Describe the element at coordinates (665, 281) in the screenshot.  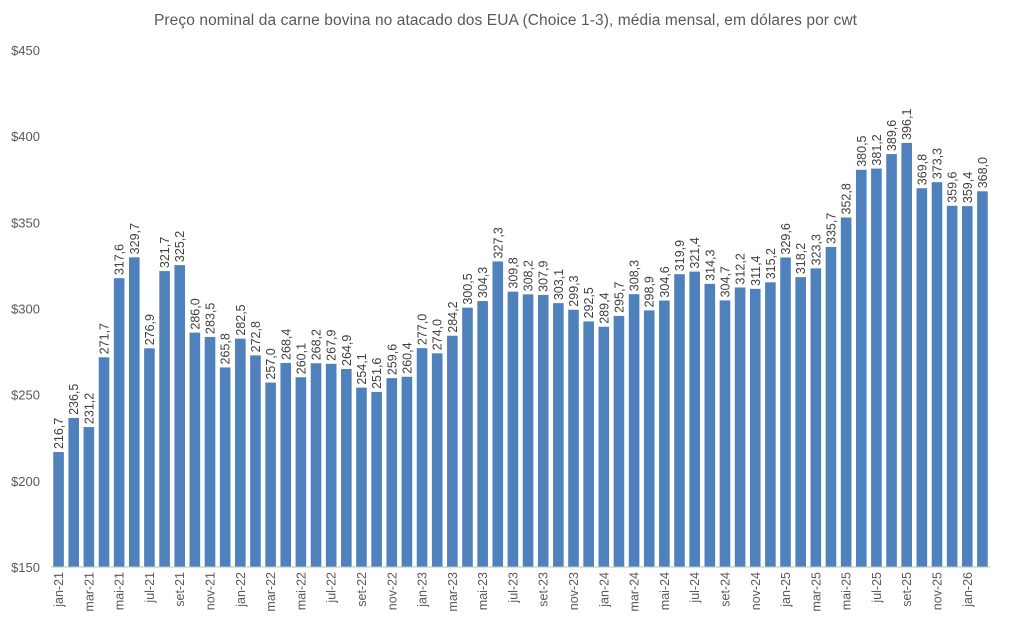
I see `data-label: 304,6` at that location.